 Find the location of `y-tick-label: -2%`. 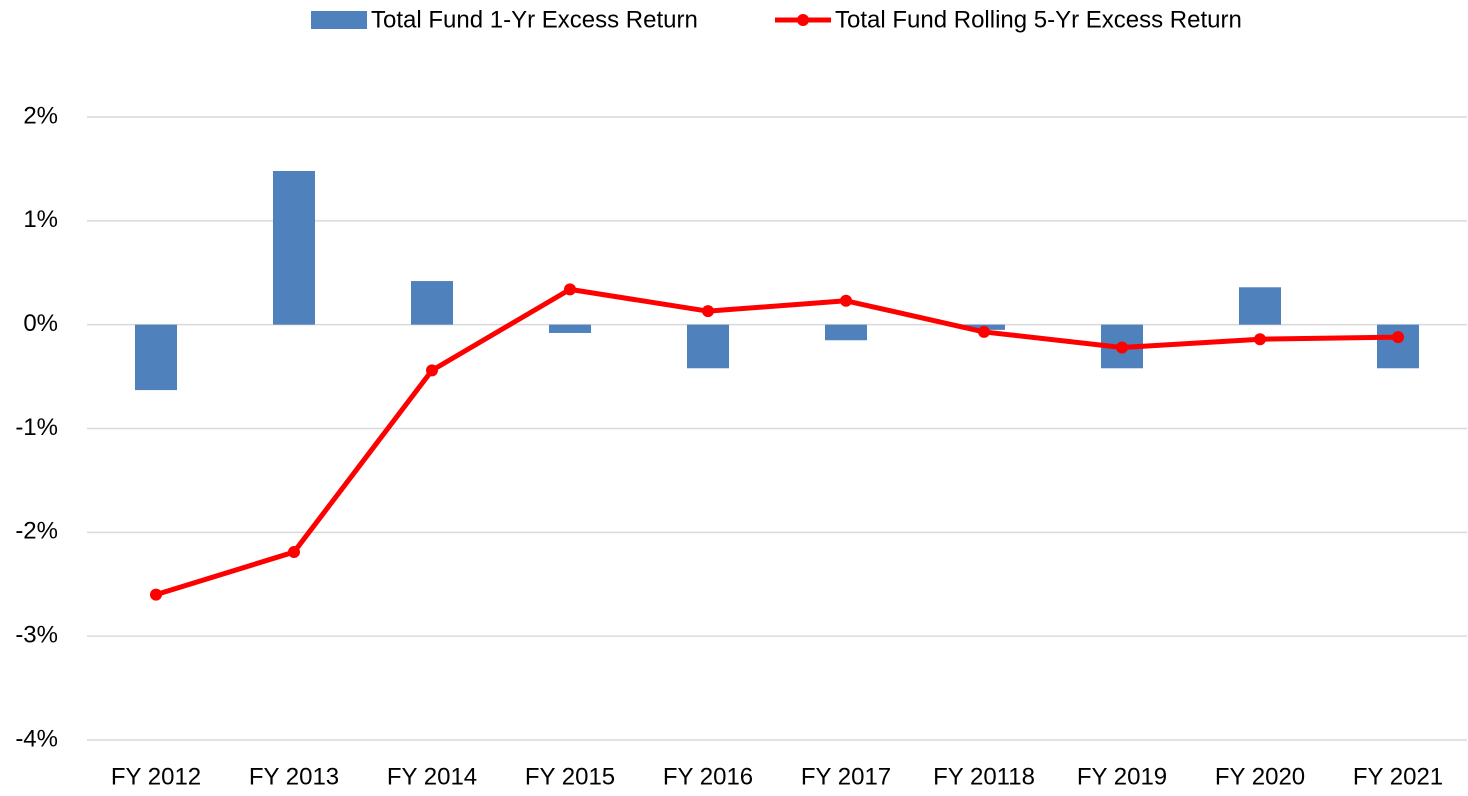

y-tick-label: -2% is located at coordinates (36, 531).